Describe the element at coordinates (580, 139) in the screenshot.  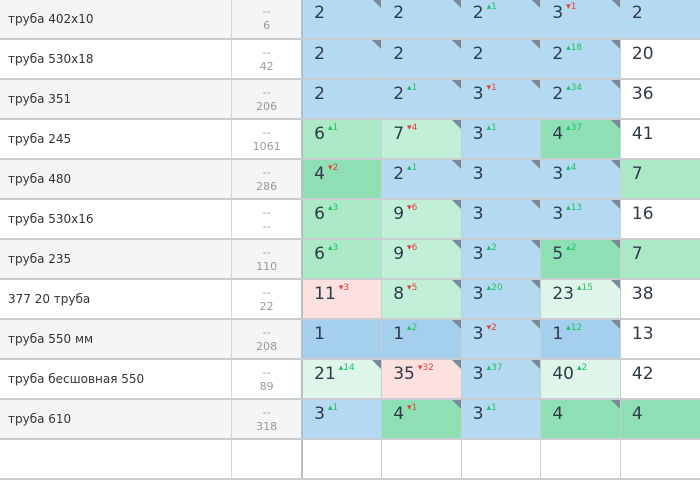
I see `position-cell: 4 ▴37` at that location.